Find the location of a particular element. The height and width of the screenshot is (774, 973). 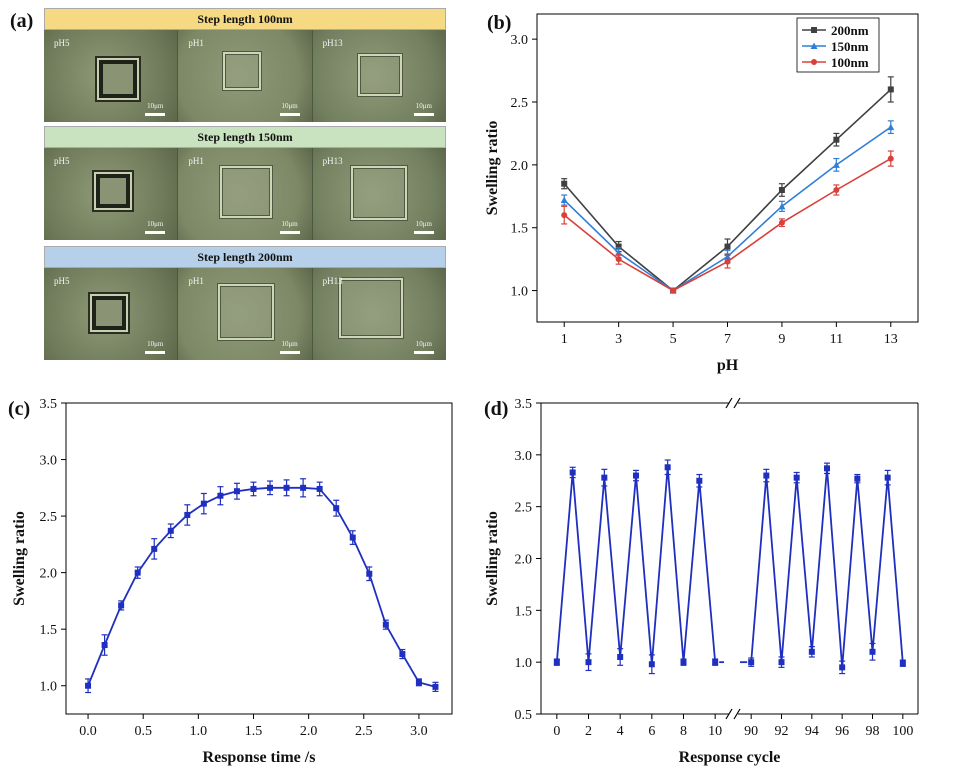

series-line-150nm is located at coordinates (727, 209).